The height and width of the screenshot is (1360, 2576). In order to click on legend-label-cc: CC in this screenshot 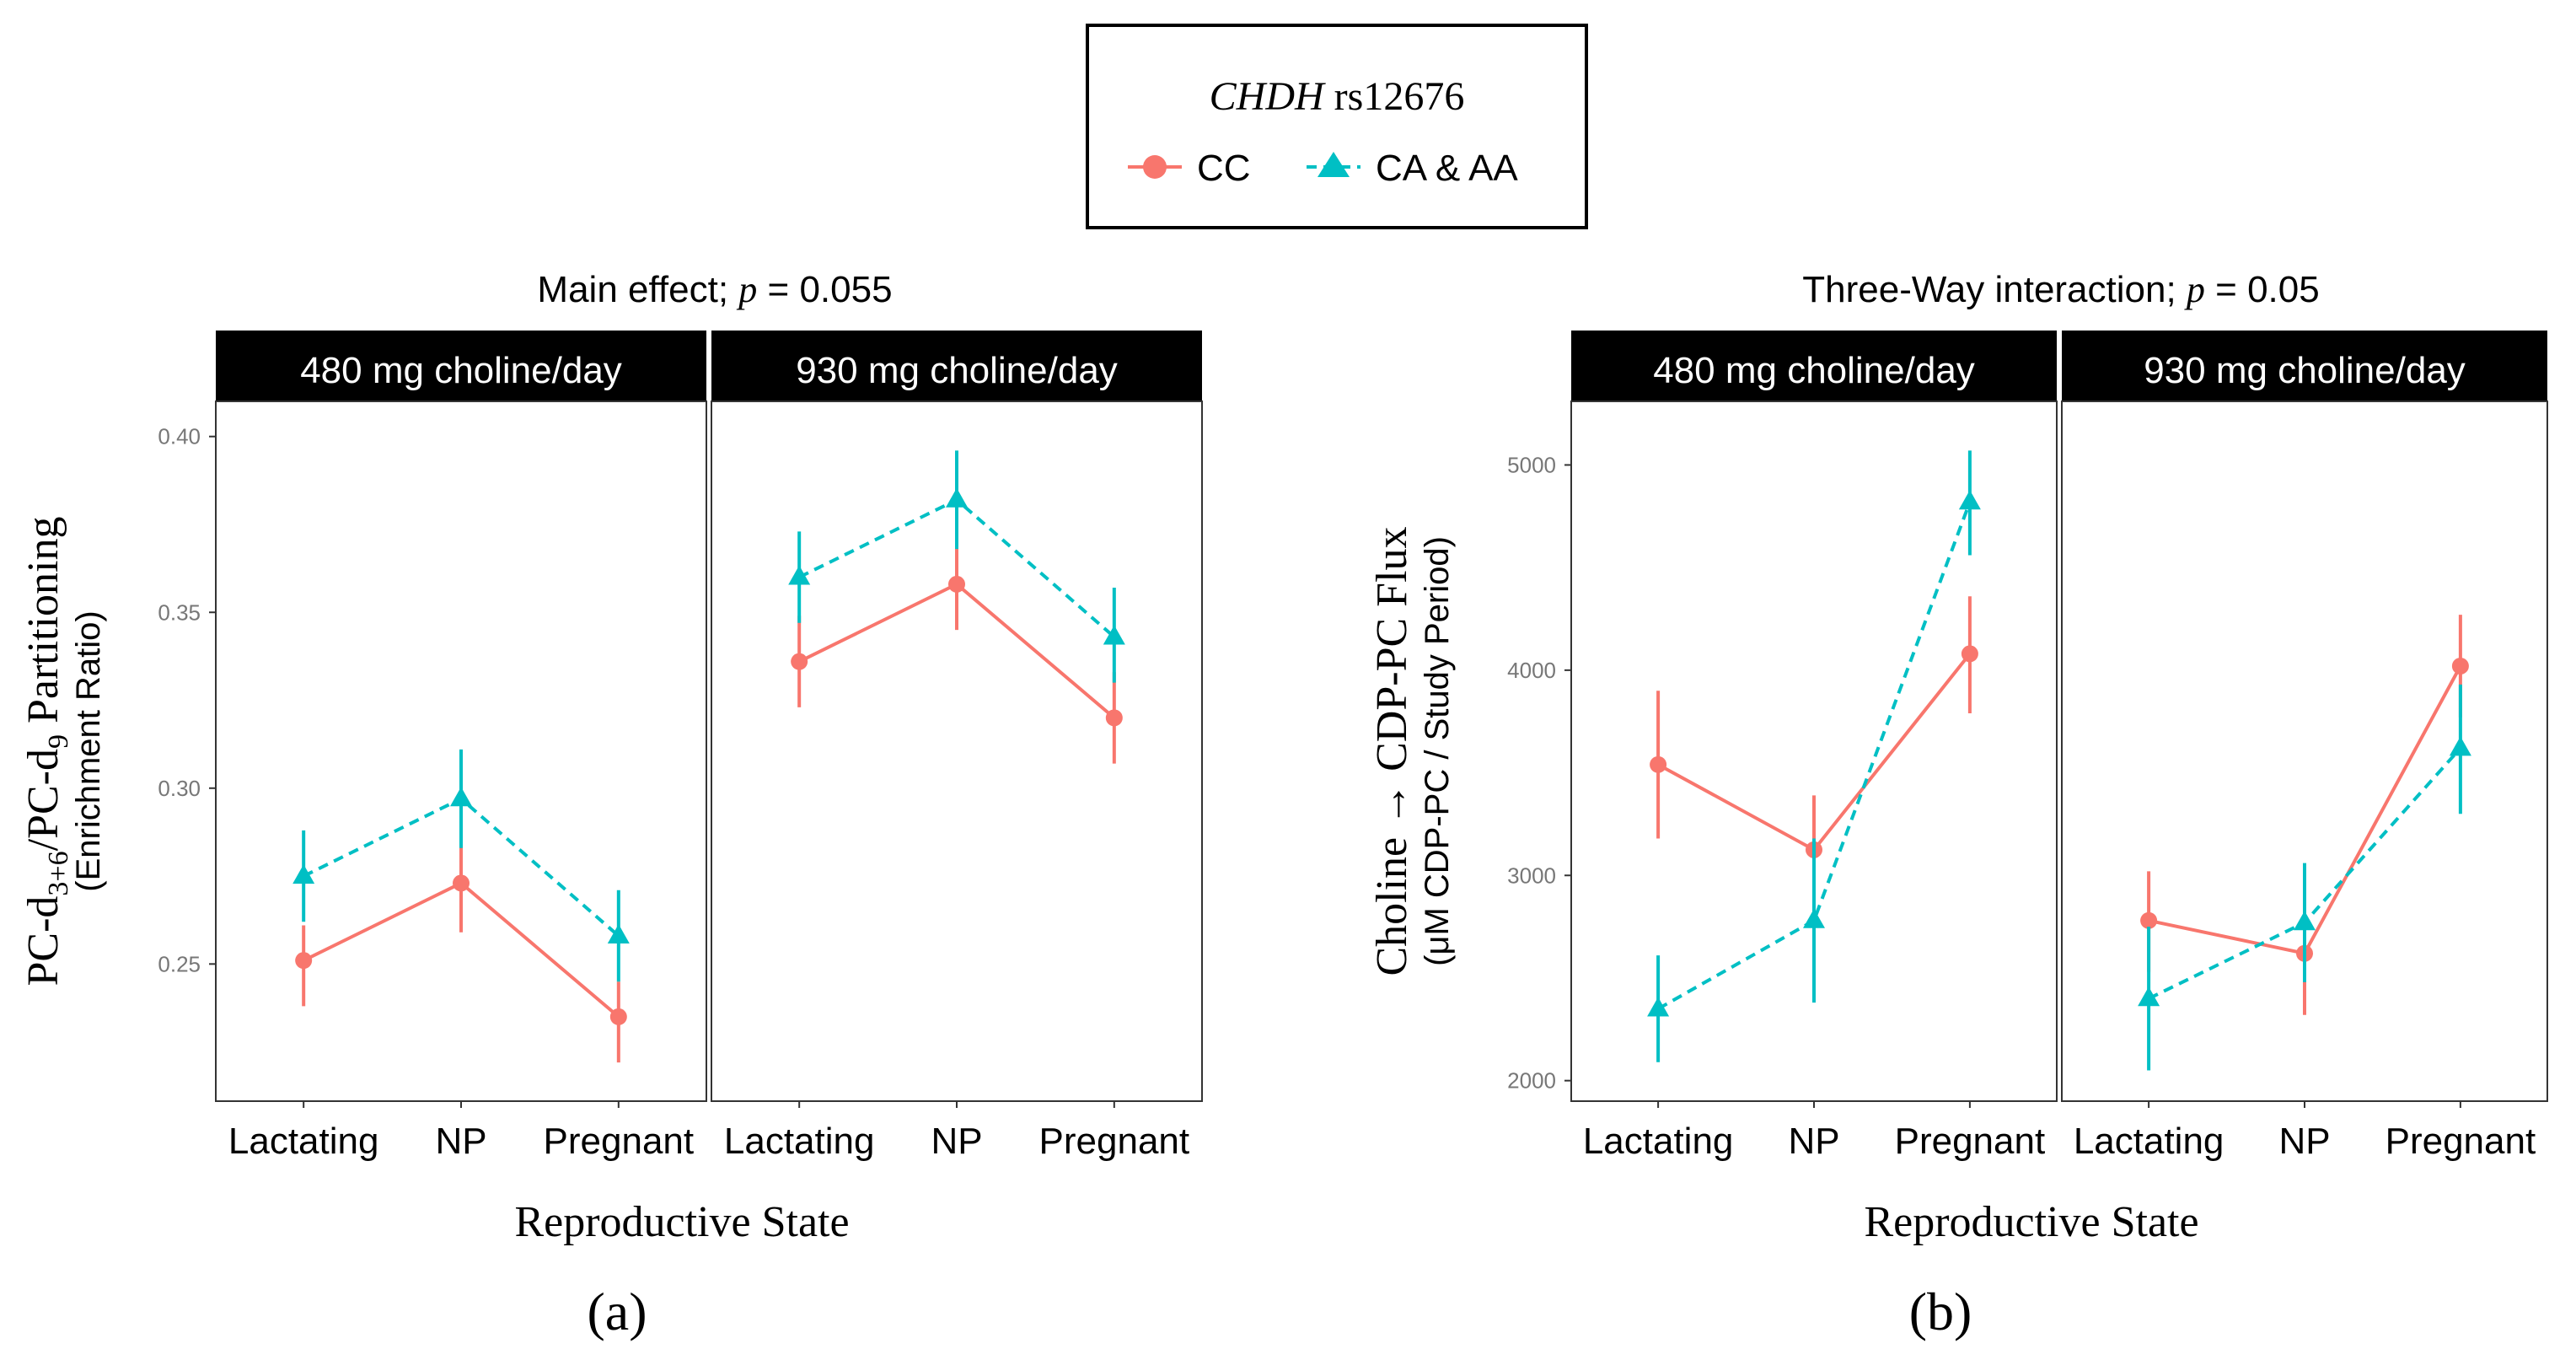, I will do `click(1224, 168)`.